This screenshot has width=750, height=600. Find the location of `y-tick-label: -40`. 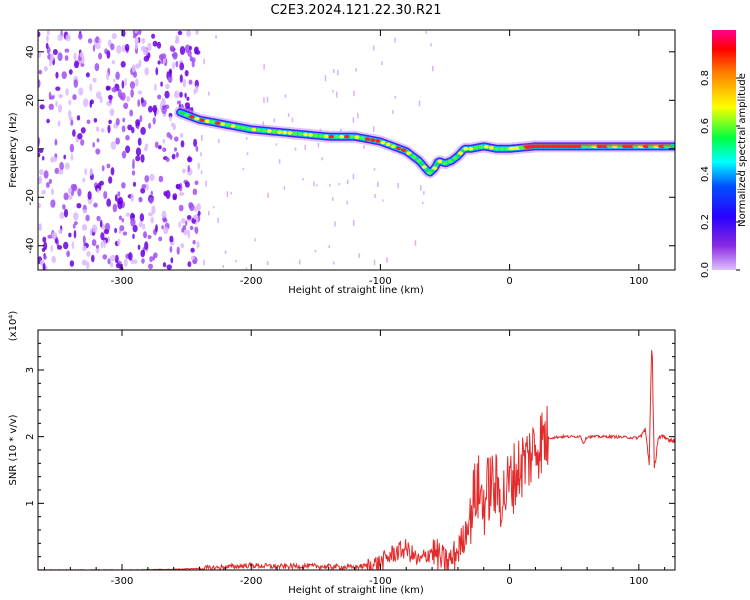

y-tick-label: -40 is located at coordinates (30, 246).